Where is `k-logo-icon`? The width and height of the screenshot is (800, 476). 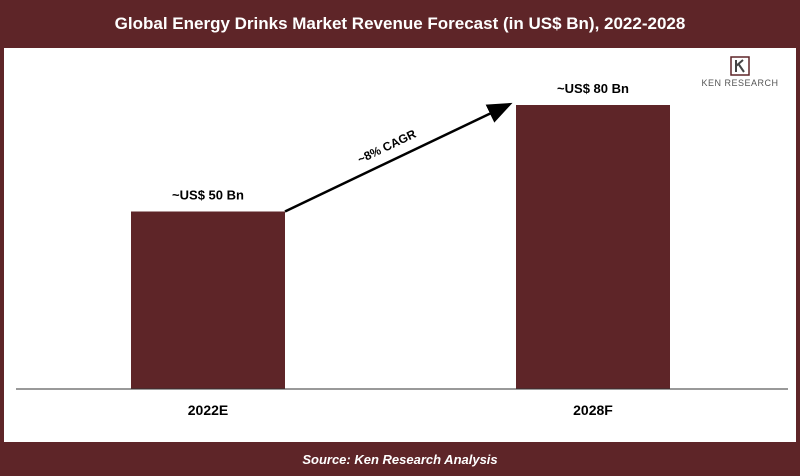 k-logo-icon is located at coordinates (740, 66).